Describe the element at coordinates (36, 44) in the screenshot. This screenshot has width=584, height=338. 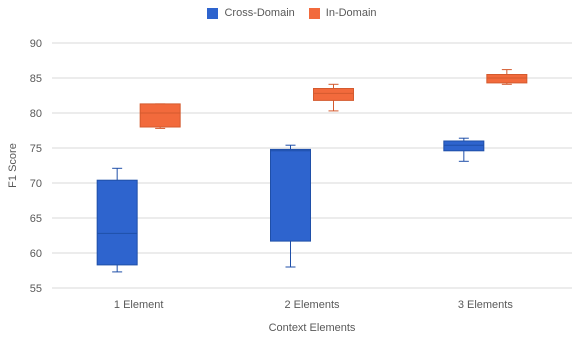
I see `y-tick-label: 90` at that location.